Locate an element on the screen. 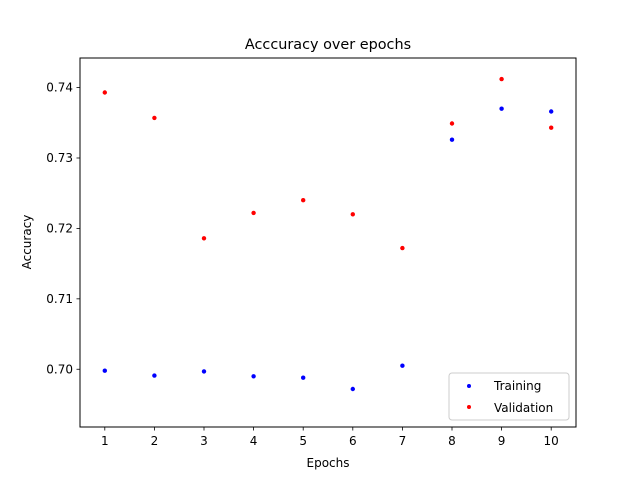 This screenshot has width=640, height=480. legend-label-validation: Validation is located at coordinates (523, 408).